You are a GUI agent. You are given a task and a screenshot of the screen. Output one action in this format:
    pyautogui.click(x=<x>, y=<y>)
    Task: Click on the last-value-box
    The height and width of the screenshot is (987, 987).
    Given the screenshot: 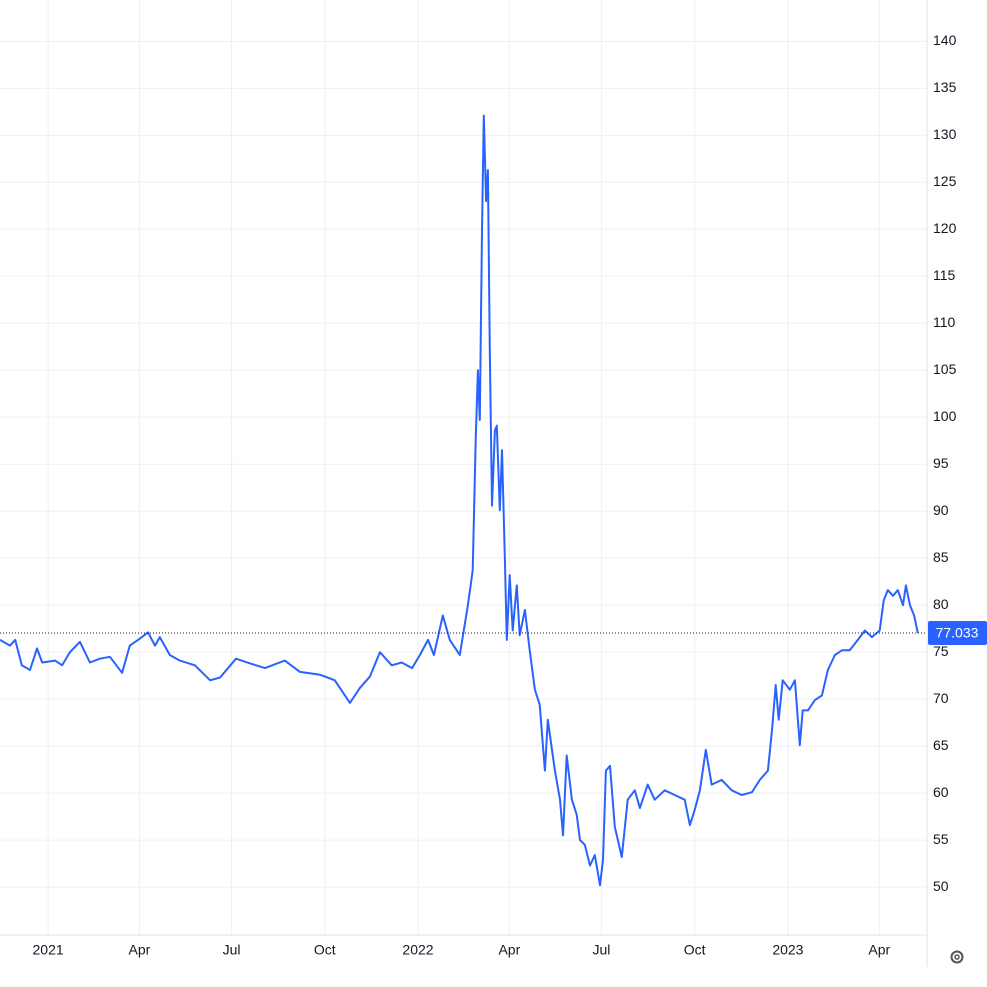 What is the action you would take?
    pyautogui.click(x=957, y=633)
    